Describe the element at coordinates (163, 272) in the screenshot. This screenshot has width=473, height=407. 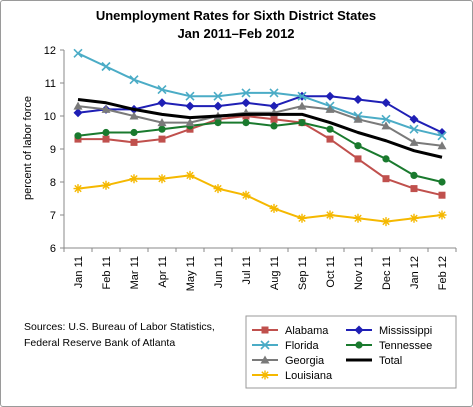
I see `x-tick-label: Apr 11` at that location.